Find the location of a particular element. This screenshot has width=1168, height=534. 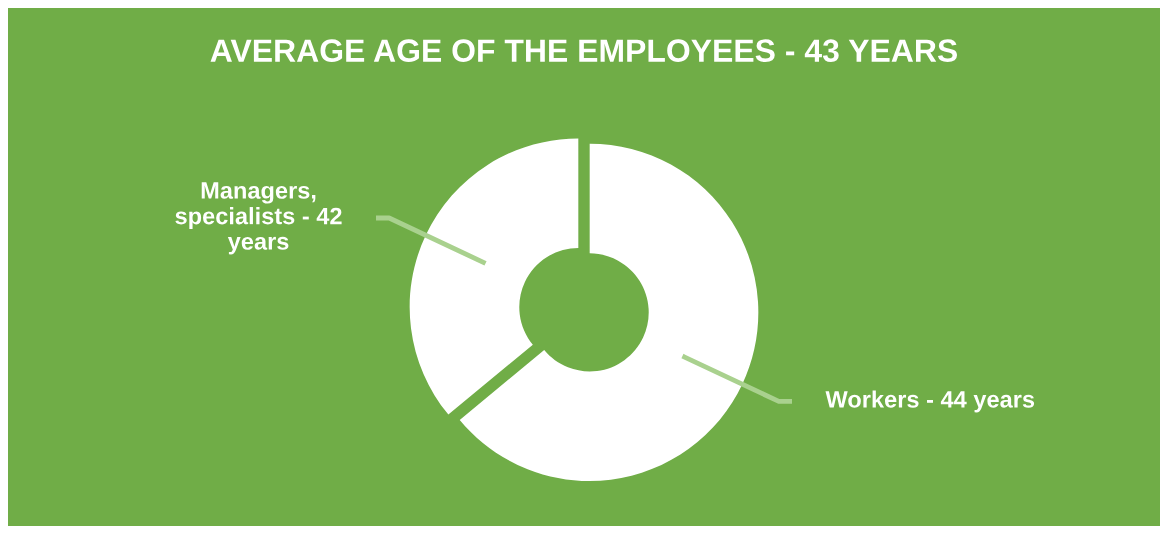

slice-label: Workers - 44 years is located at coordinates (930, 401).